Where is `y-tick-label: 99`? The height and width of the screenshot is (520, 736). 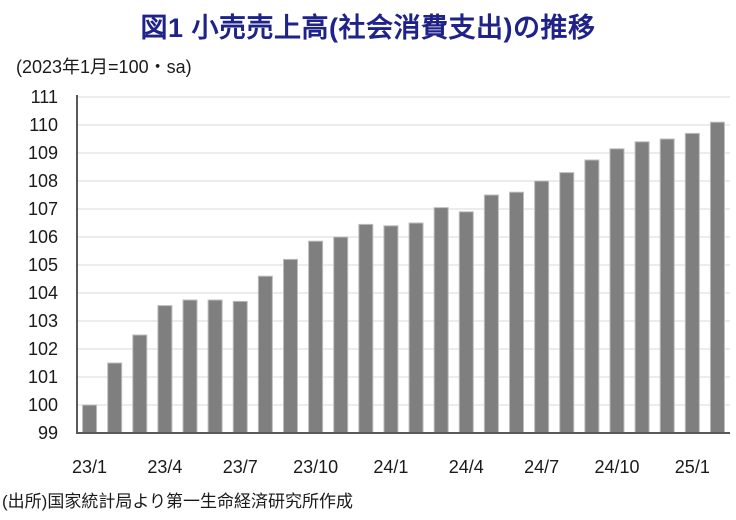 y-tick-label: 99 is located at coordinates (48, 433).